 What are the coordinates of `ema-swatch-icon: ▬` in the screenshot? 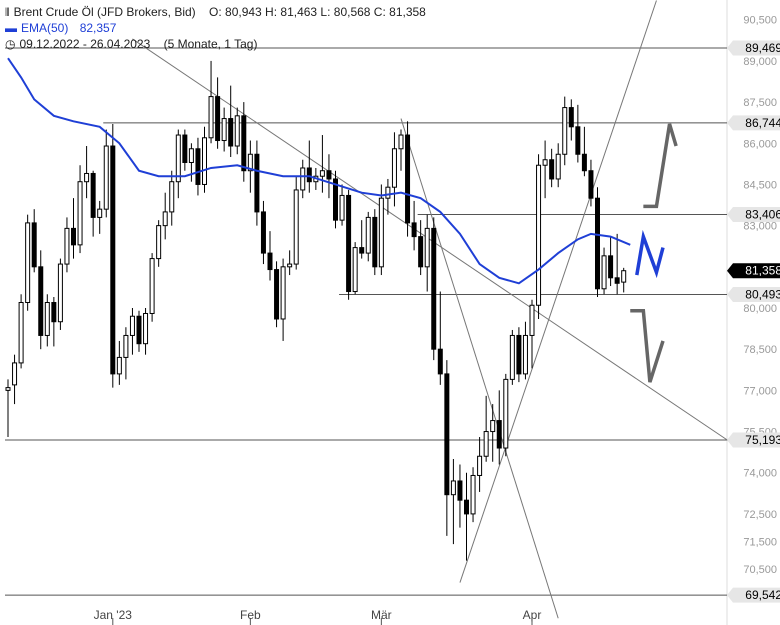 It's located at (11, 28).